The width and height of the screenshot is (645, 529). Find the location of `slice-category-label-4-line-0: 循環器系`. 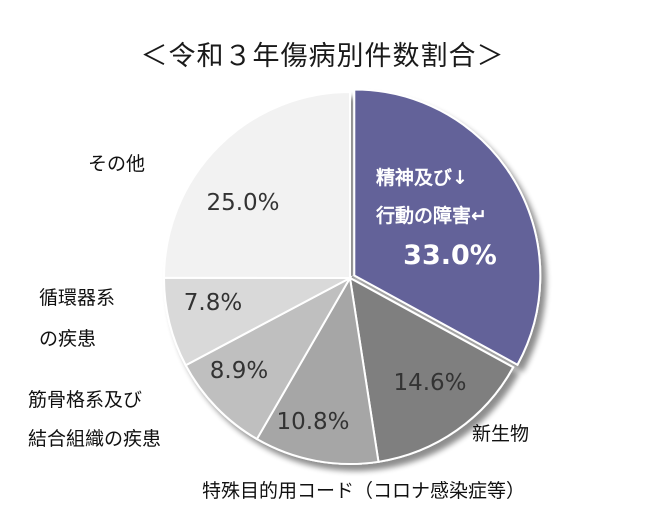

slice-category-label-4-line-0: 循環器系 is located at coordinates (77, 298).